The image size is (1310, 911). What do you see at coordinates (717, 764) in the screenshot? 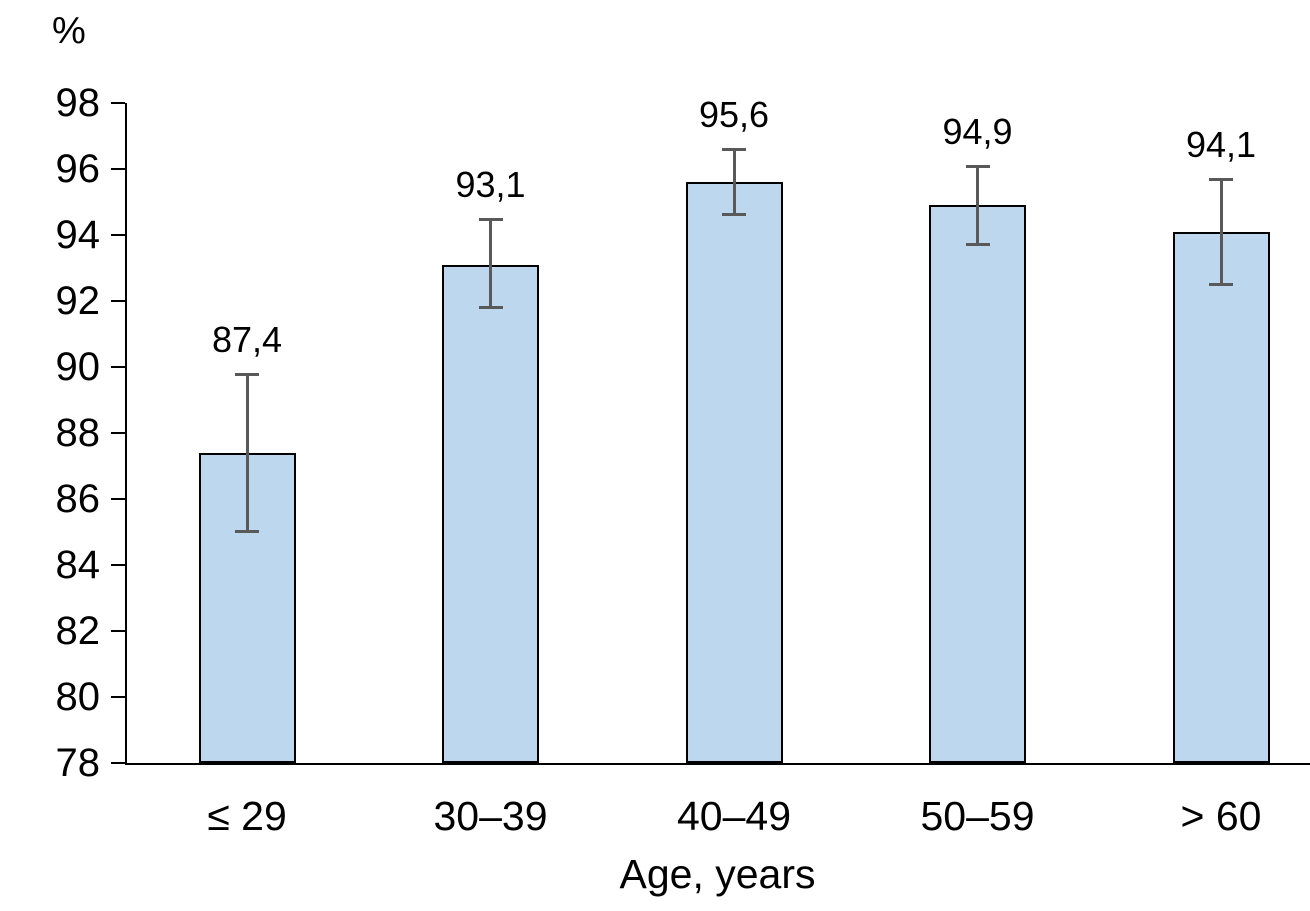
I see `x-axis-line` at bounding box center [717, 764].